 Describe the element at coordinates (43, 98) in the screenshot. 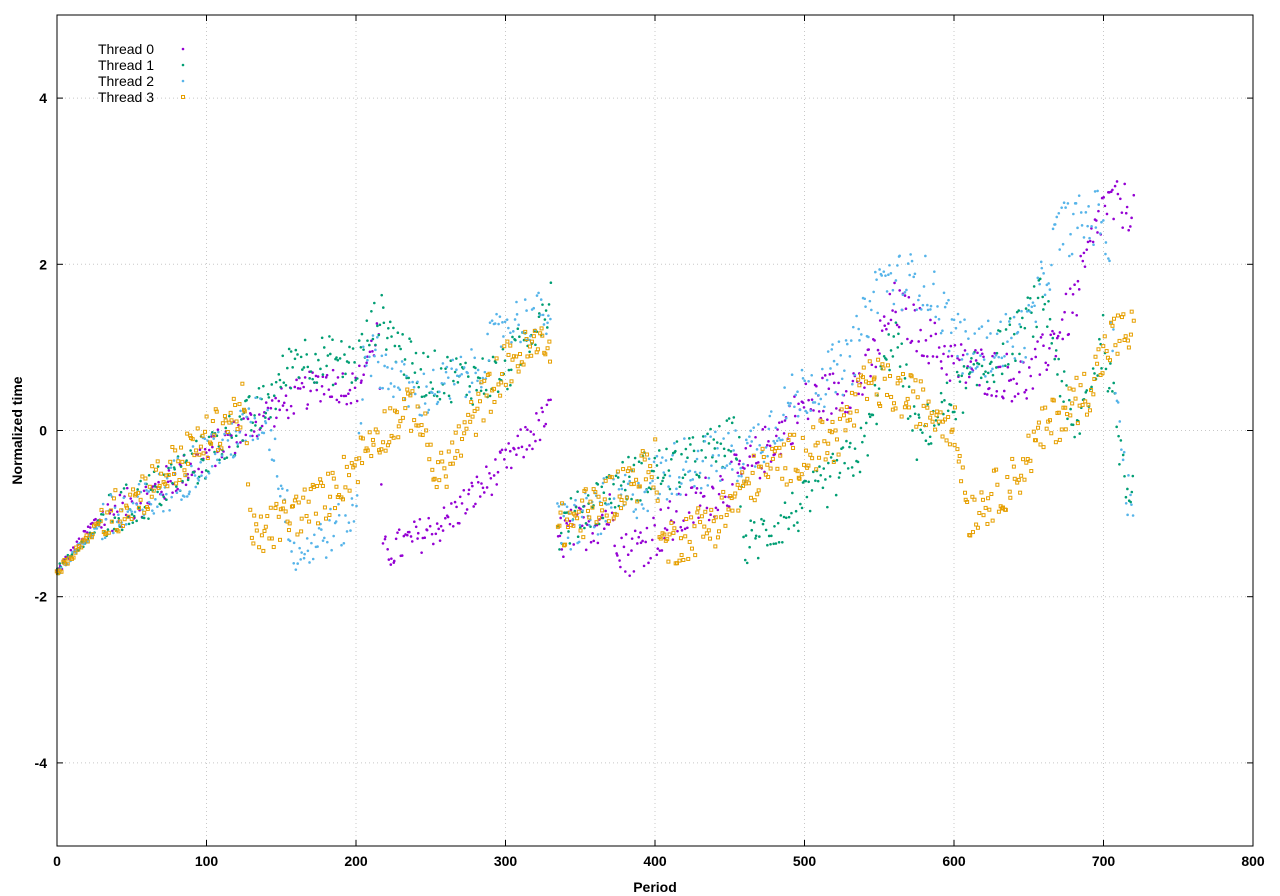

I see `y-tick-label: 4` at that location.